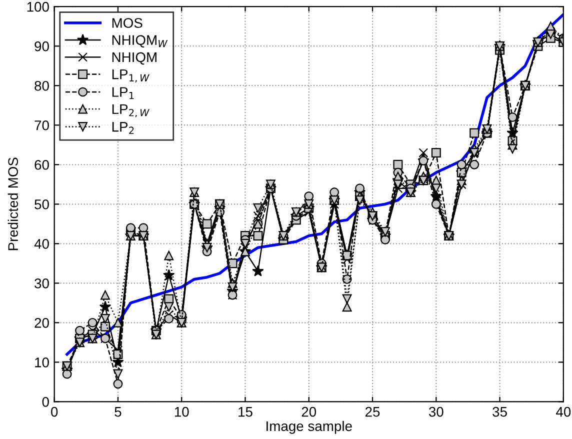  I want to click on x-tick-label: 35, so click(499, 411).